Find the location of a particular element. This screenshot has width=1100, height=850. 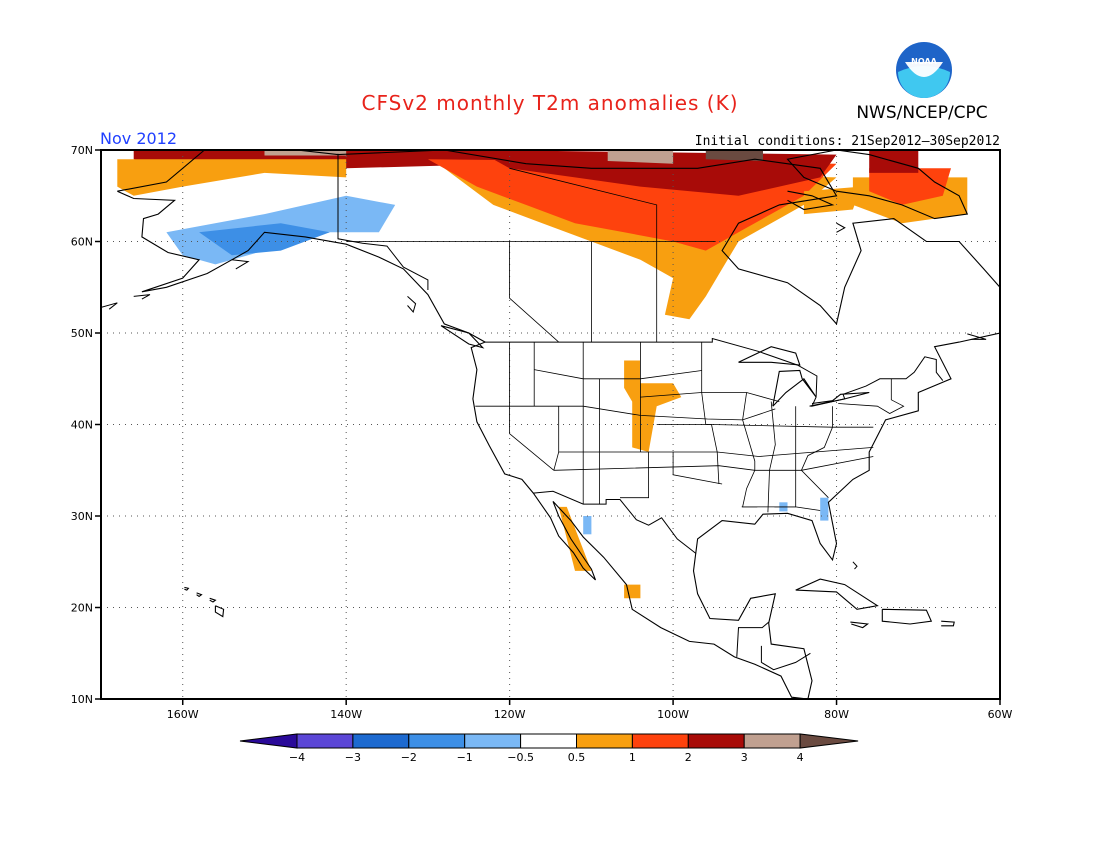

coast-hawaii-big-island is located at coordinates (219, 611).